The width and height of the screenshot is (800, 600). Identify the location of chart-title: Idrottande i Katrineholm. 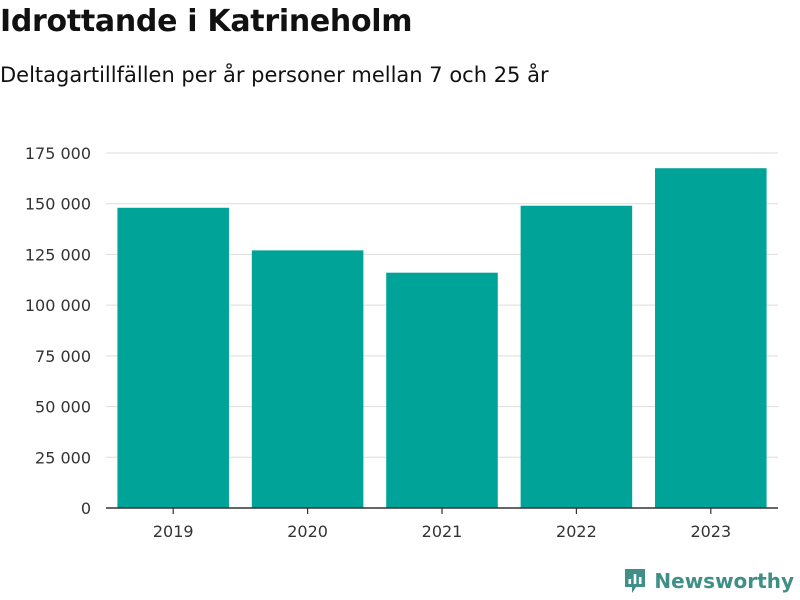
(206, 21).